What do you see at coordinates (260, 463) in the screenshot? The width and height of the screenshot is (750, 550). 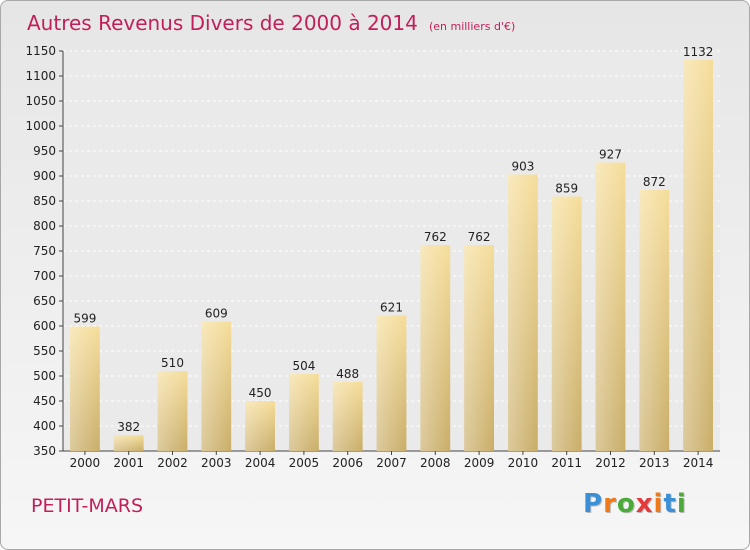 I see `x-tick-label: 2004` at bounding box center [260, 463].